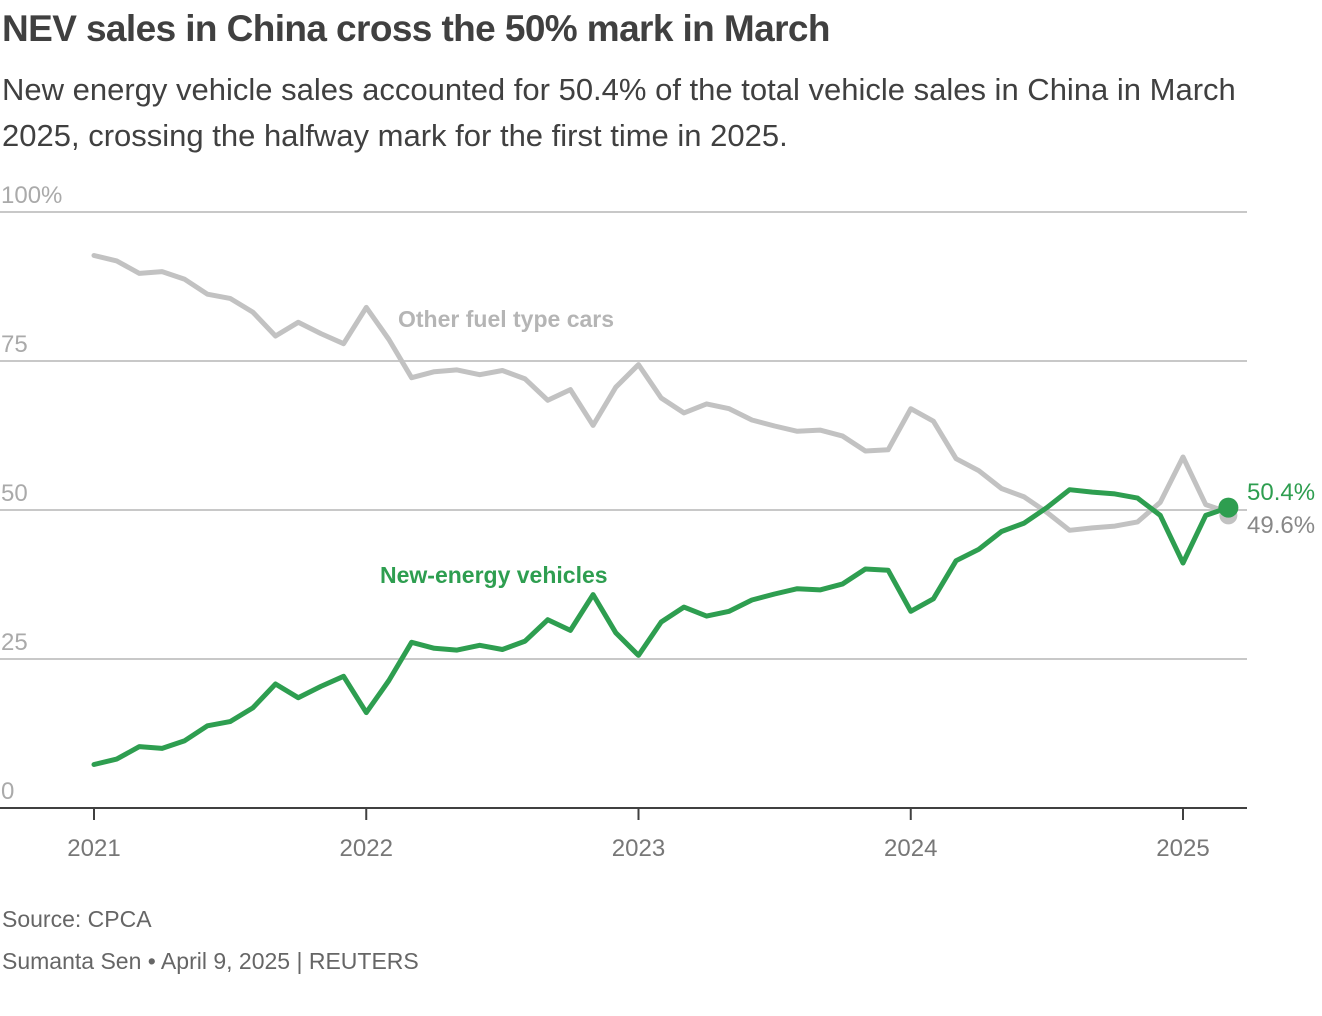  I want to click on x-tick-label: 2022, so click(366, 848).